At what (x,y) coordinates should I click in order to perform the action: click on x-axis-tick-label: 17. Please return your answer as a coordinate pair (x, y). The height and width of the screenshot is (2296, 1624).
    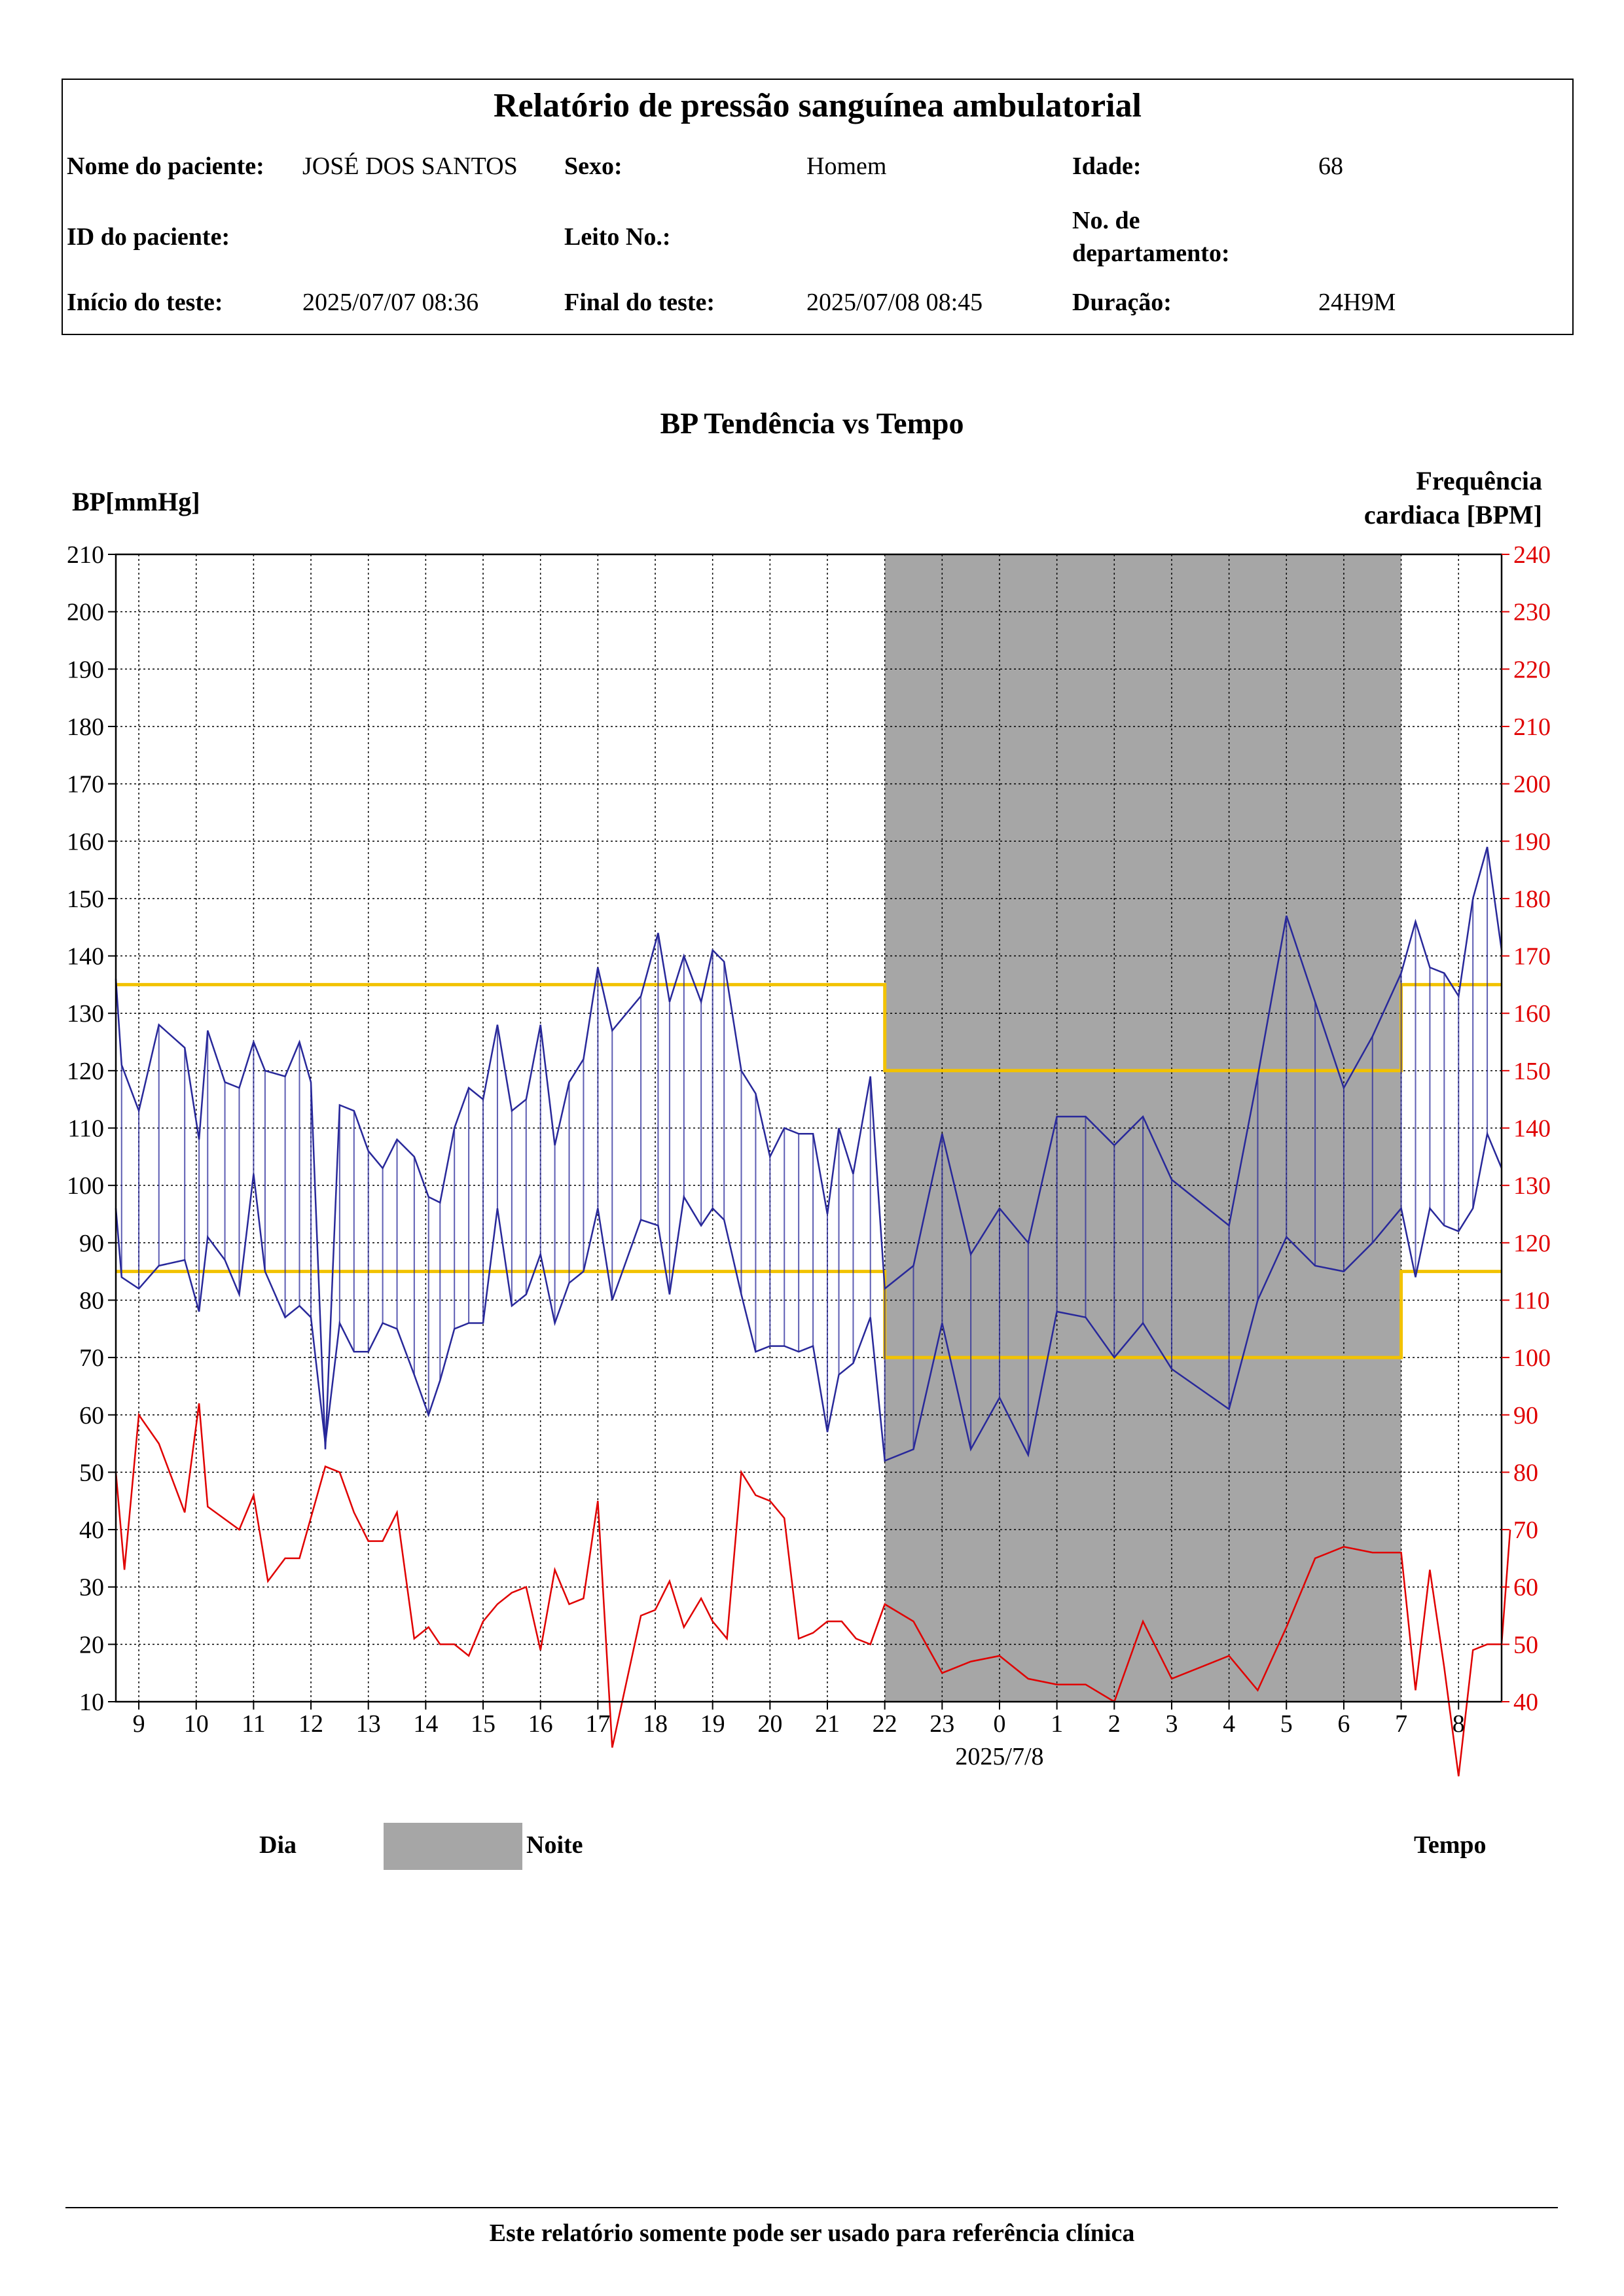
    Looking at the image, I should click on (597, 1724).